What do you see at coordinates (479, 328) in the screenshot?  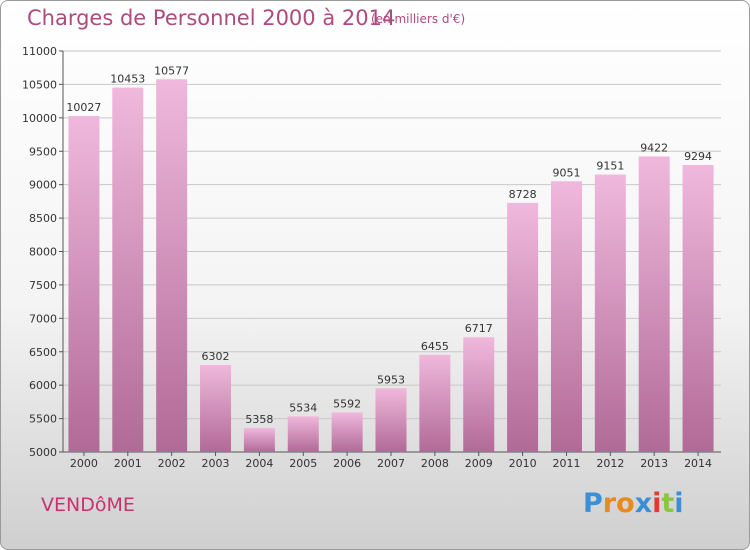 I see `data-label: 6717` at bounding box center [479, 328].